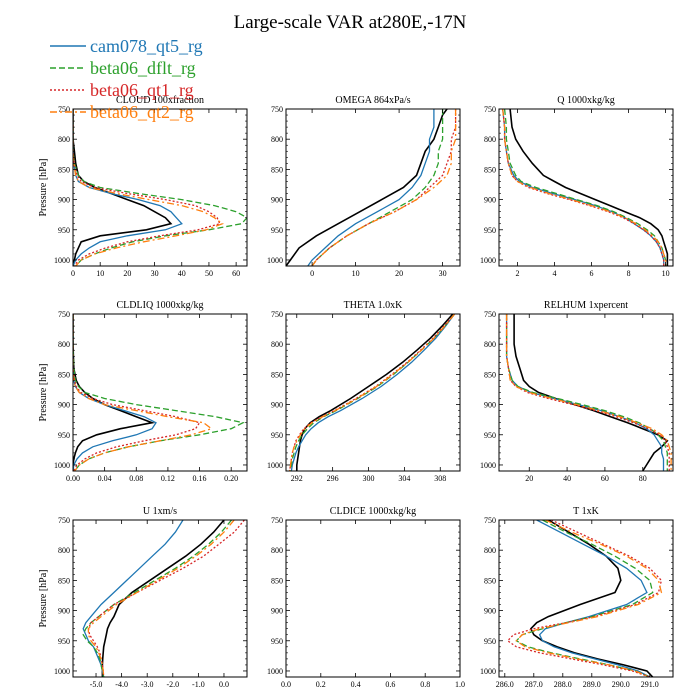 This screenshot has height=700, width=700. I want to click on x-tick-label: 0.04, so click(105, 478).